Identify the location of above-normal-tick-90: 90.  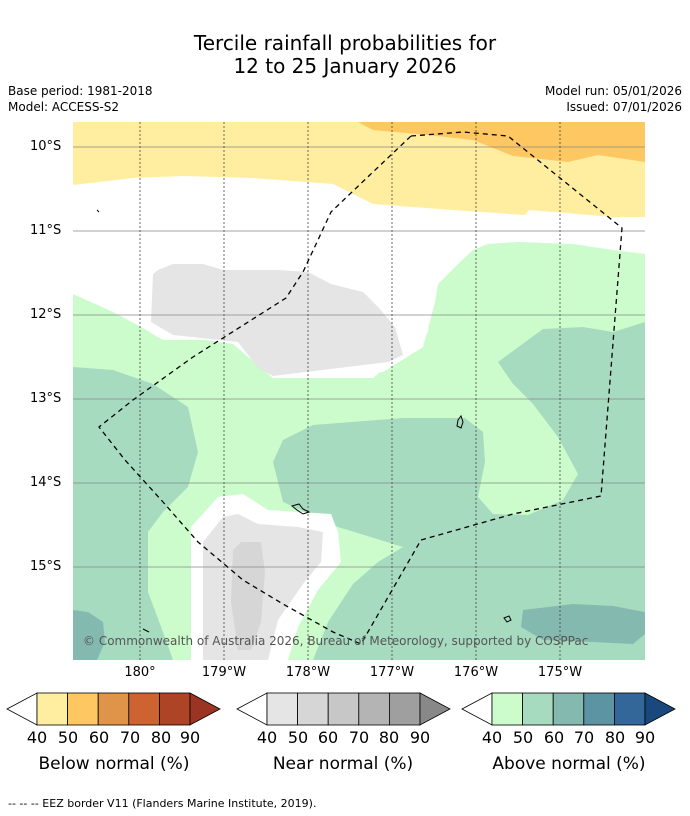
(645, 737).